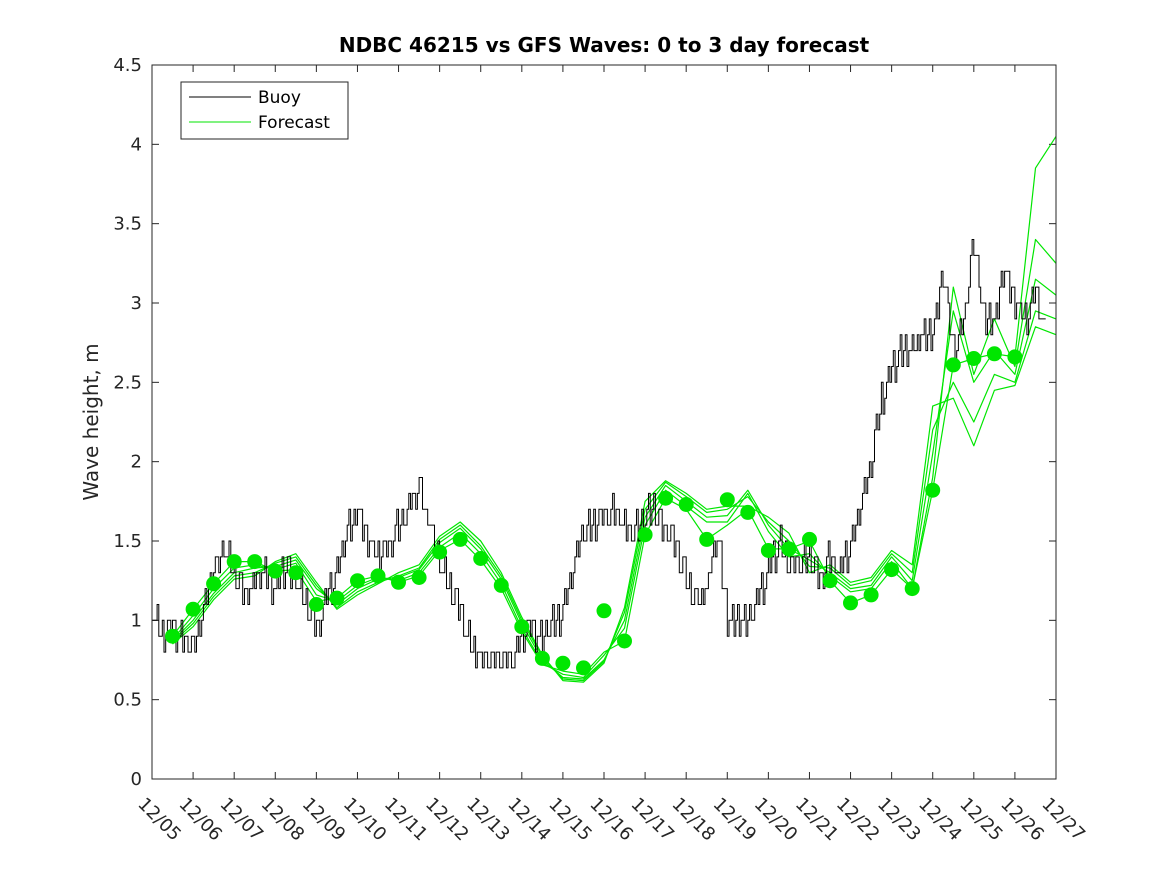 The image size is (1167, 875). I want to click on y-tick-label: 3.5, so click(127, 224).